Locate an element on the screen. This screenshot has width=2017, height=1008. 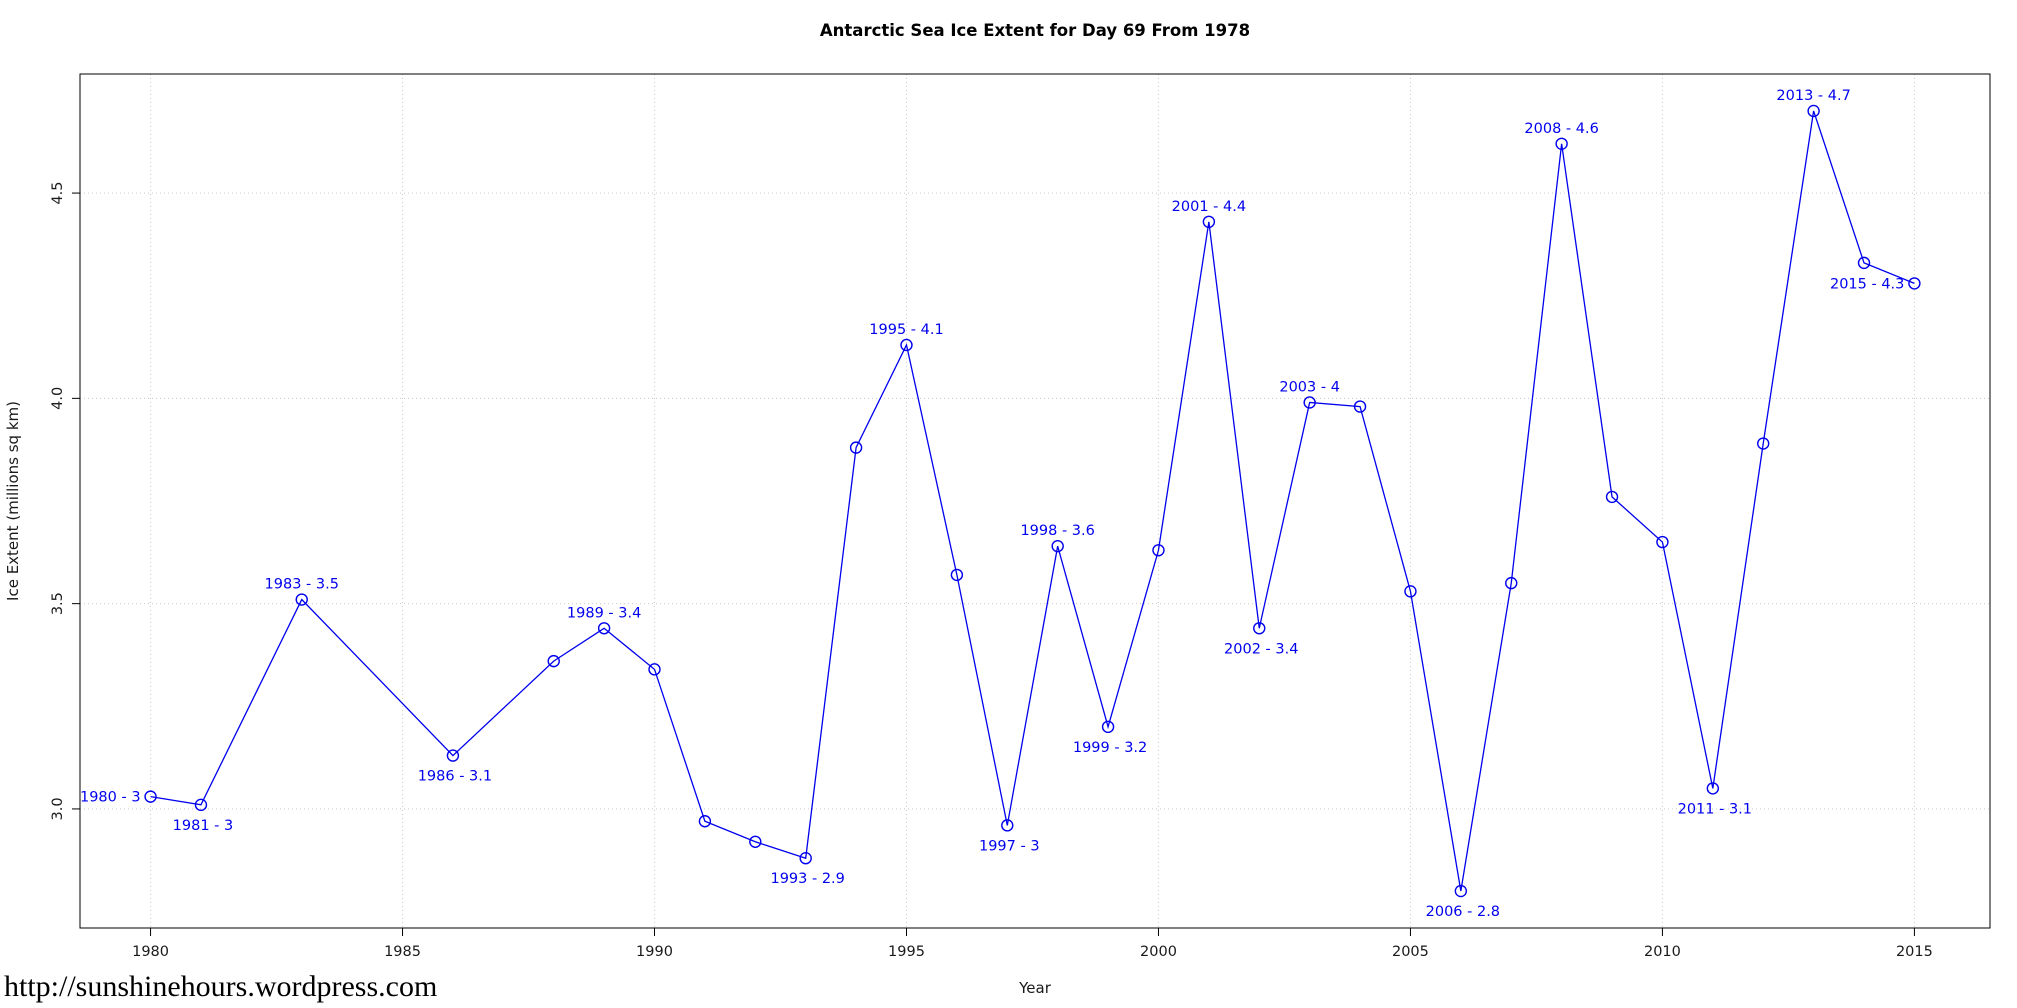
point-value-label: 1998 - 3.6 is located at coordinates (1057, 531).